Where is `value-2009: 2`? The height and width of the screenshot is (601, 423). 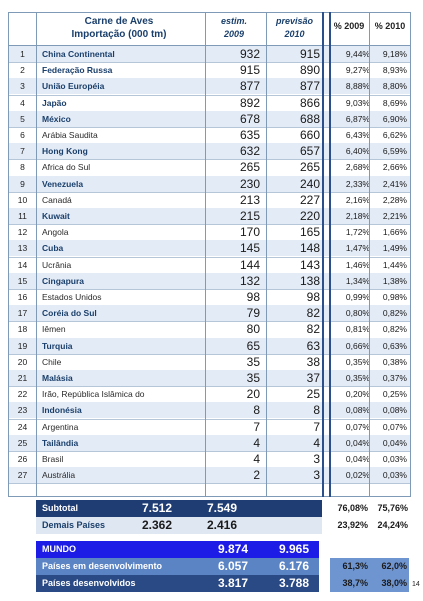 value-2009: 2 is located at coordinates (256, 475).